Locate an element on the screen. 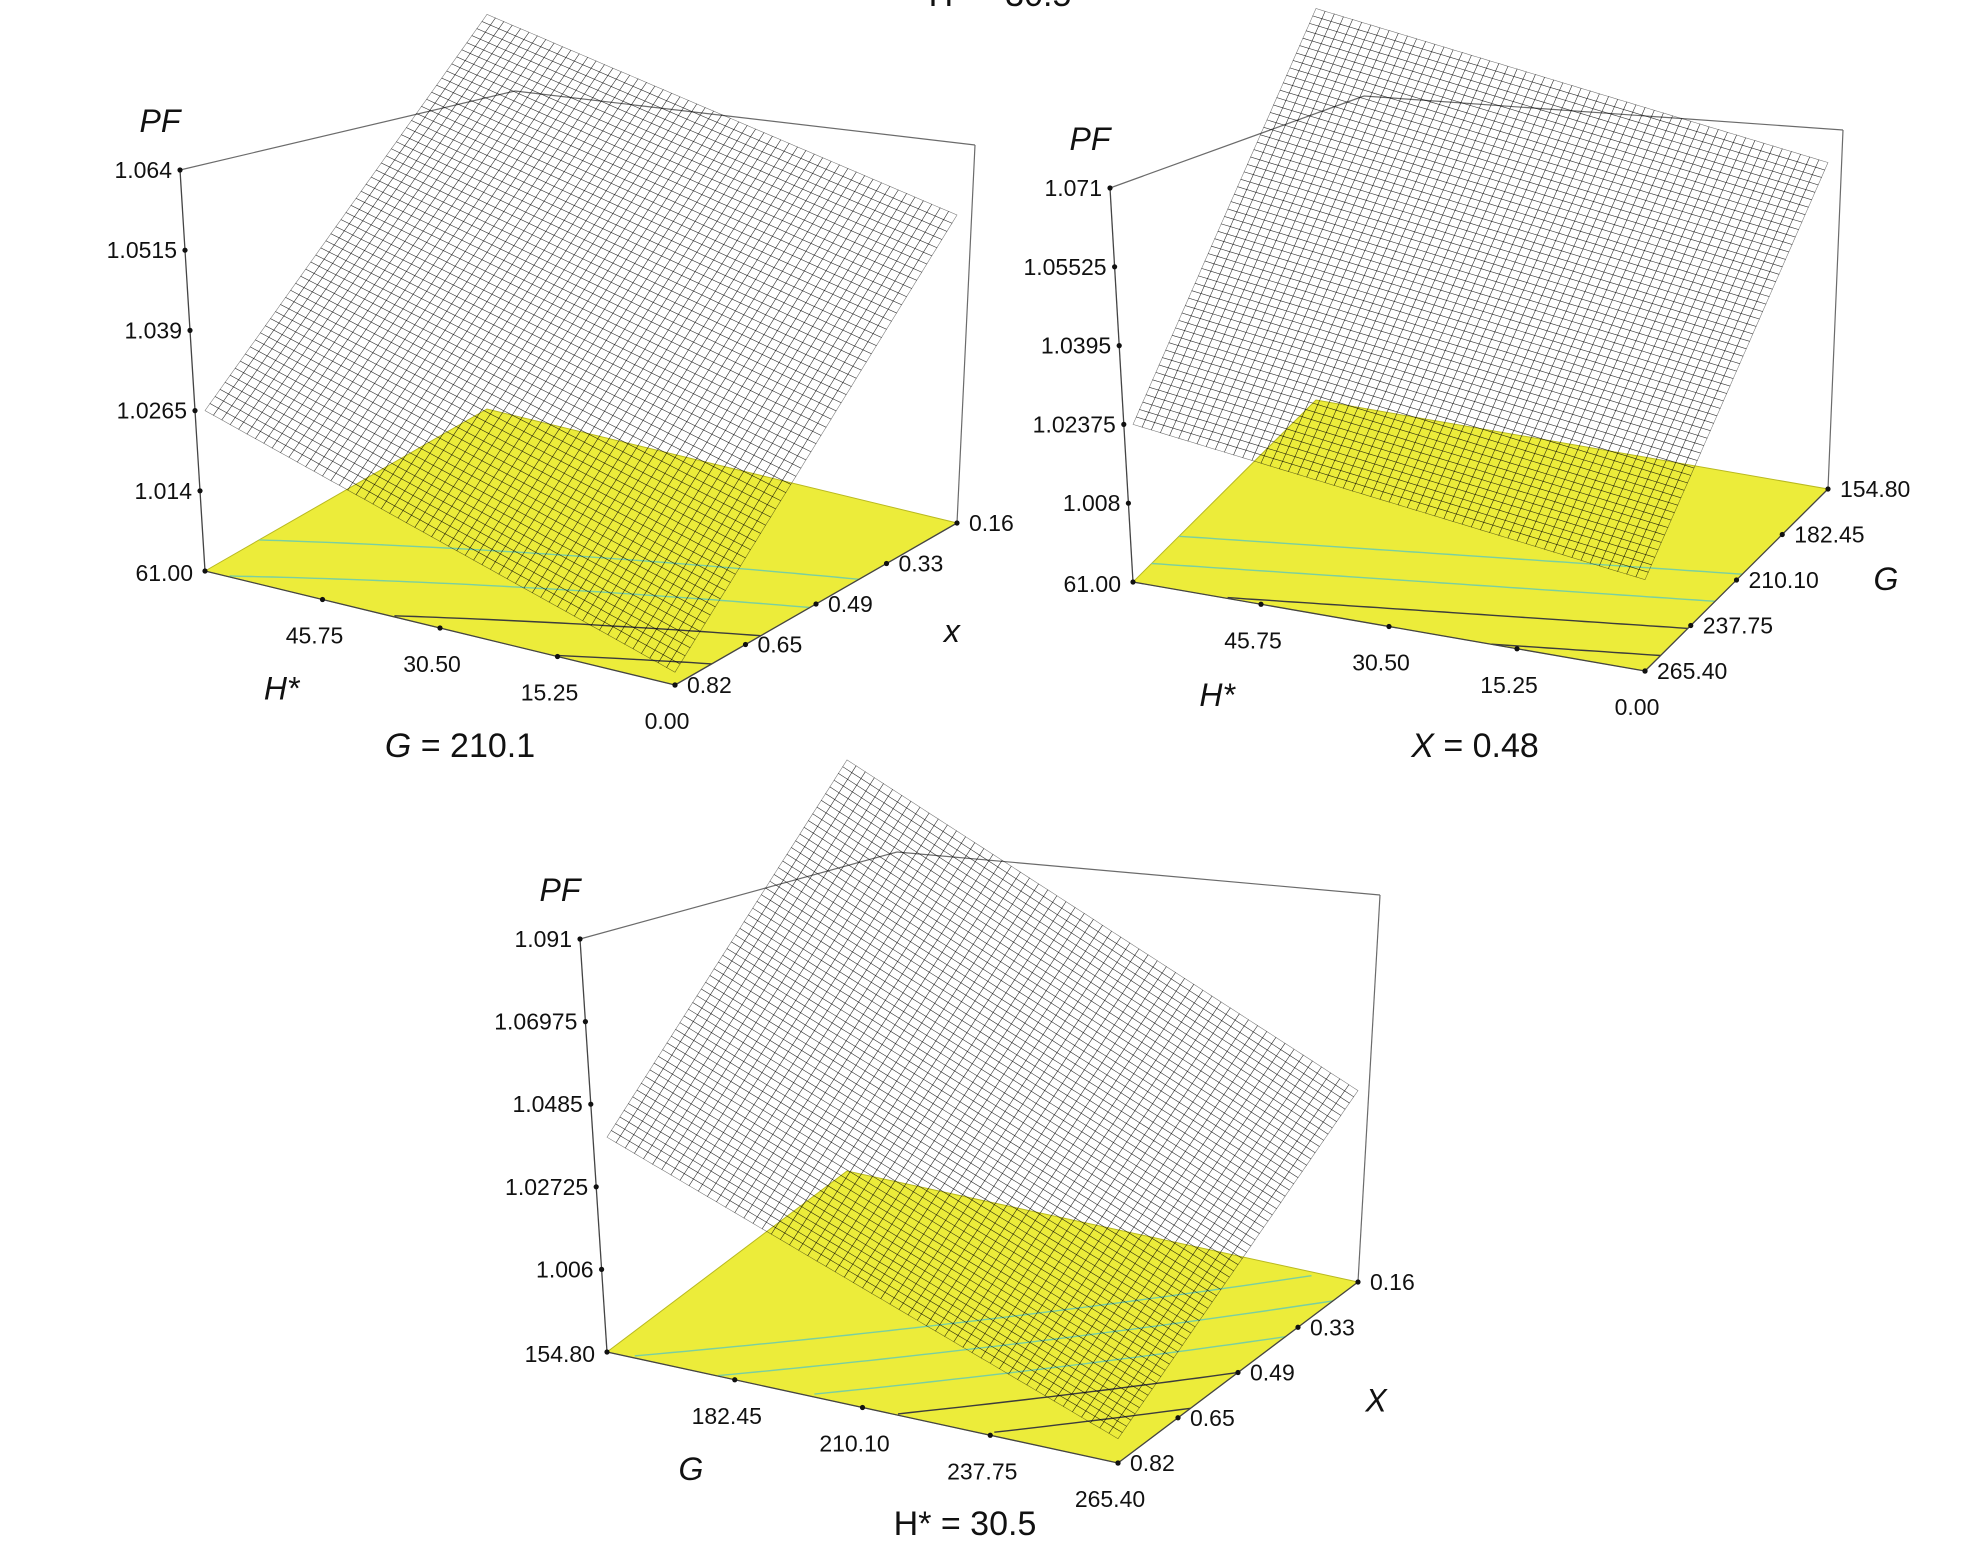  x-tick-label: 30.50 is located at coordinates (1381, 663).